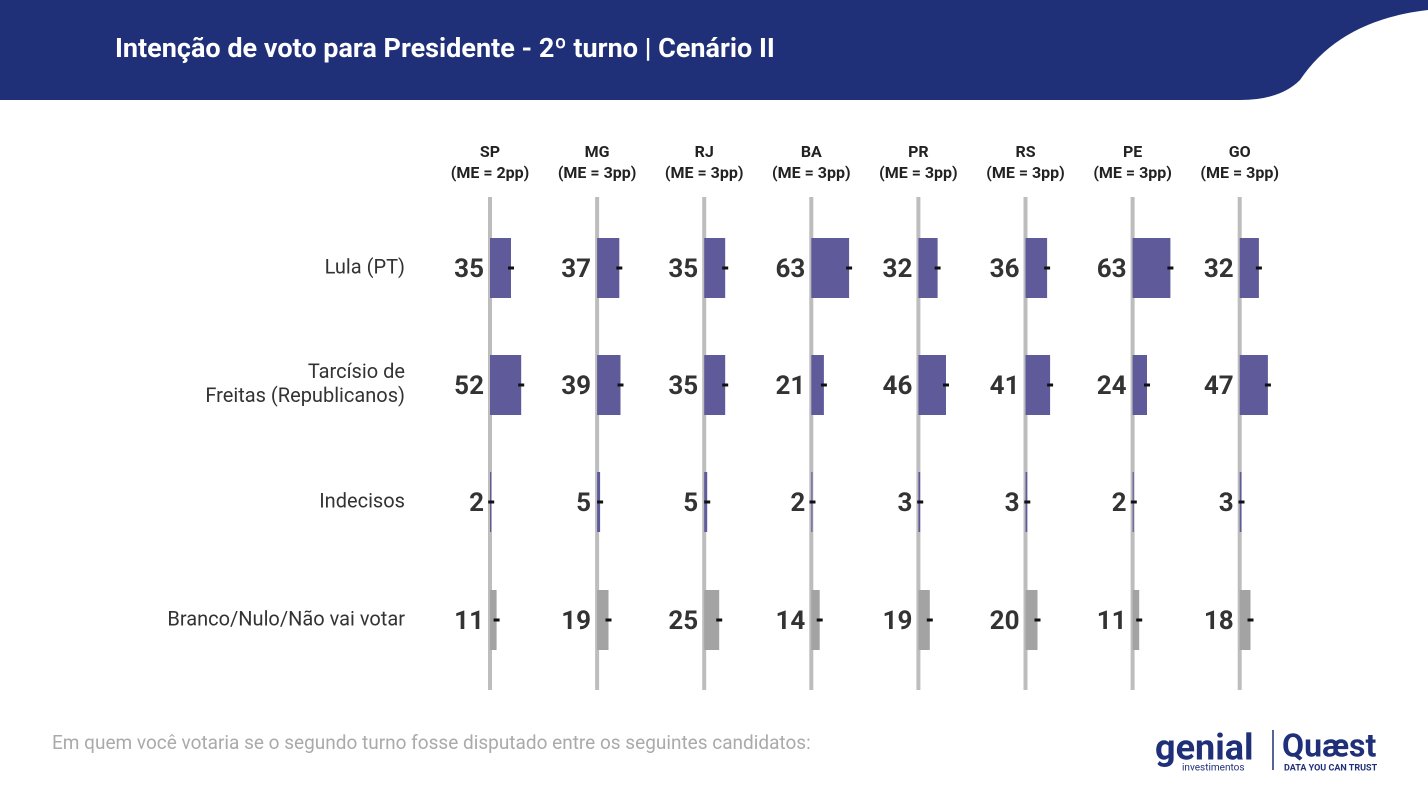 This screenshot has width=1428, height=798. What do you see at coordinates (1005, 386) in the screenshot?
I see `value-label: 41` at bounding box center [1005, 386].